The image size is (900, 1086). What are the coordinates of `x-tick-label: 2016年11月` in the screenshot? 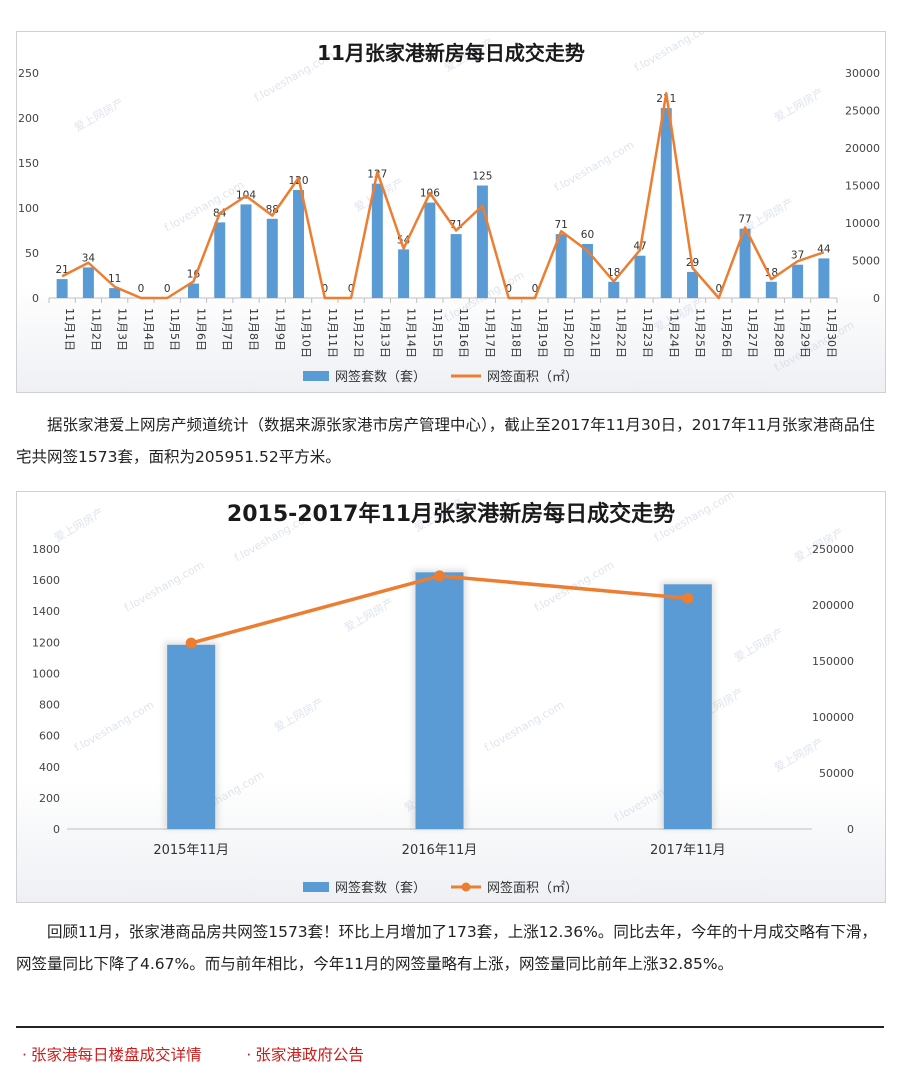 It's located at (440, 850).